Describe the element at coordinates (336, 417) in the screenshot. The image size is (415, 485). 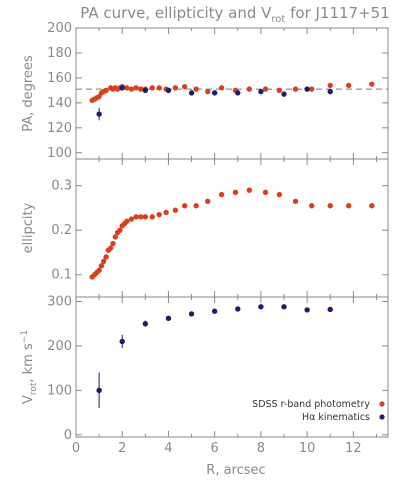
I see `legend-label-halpha: Hα kinematics` at that location.